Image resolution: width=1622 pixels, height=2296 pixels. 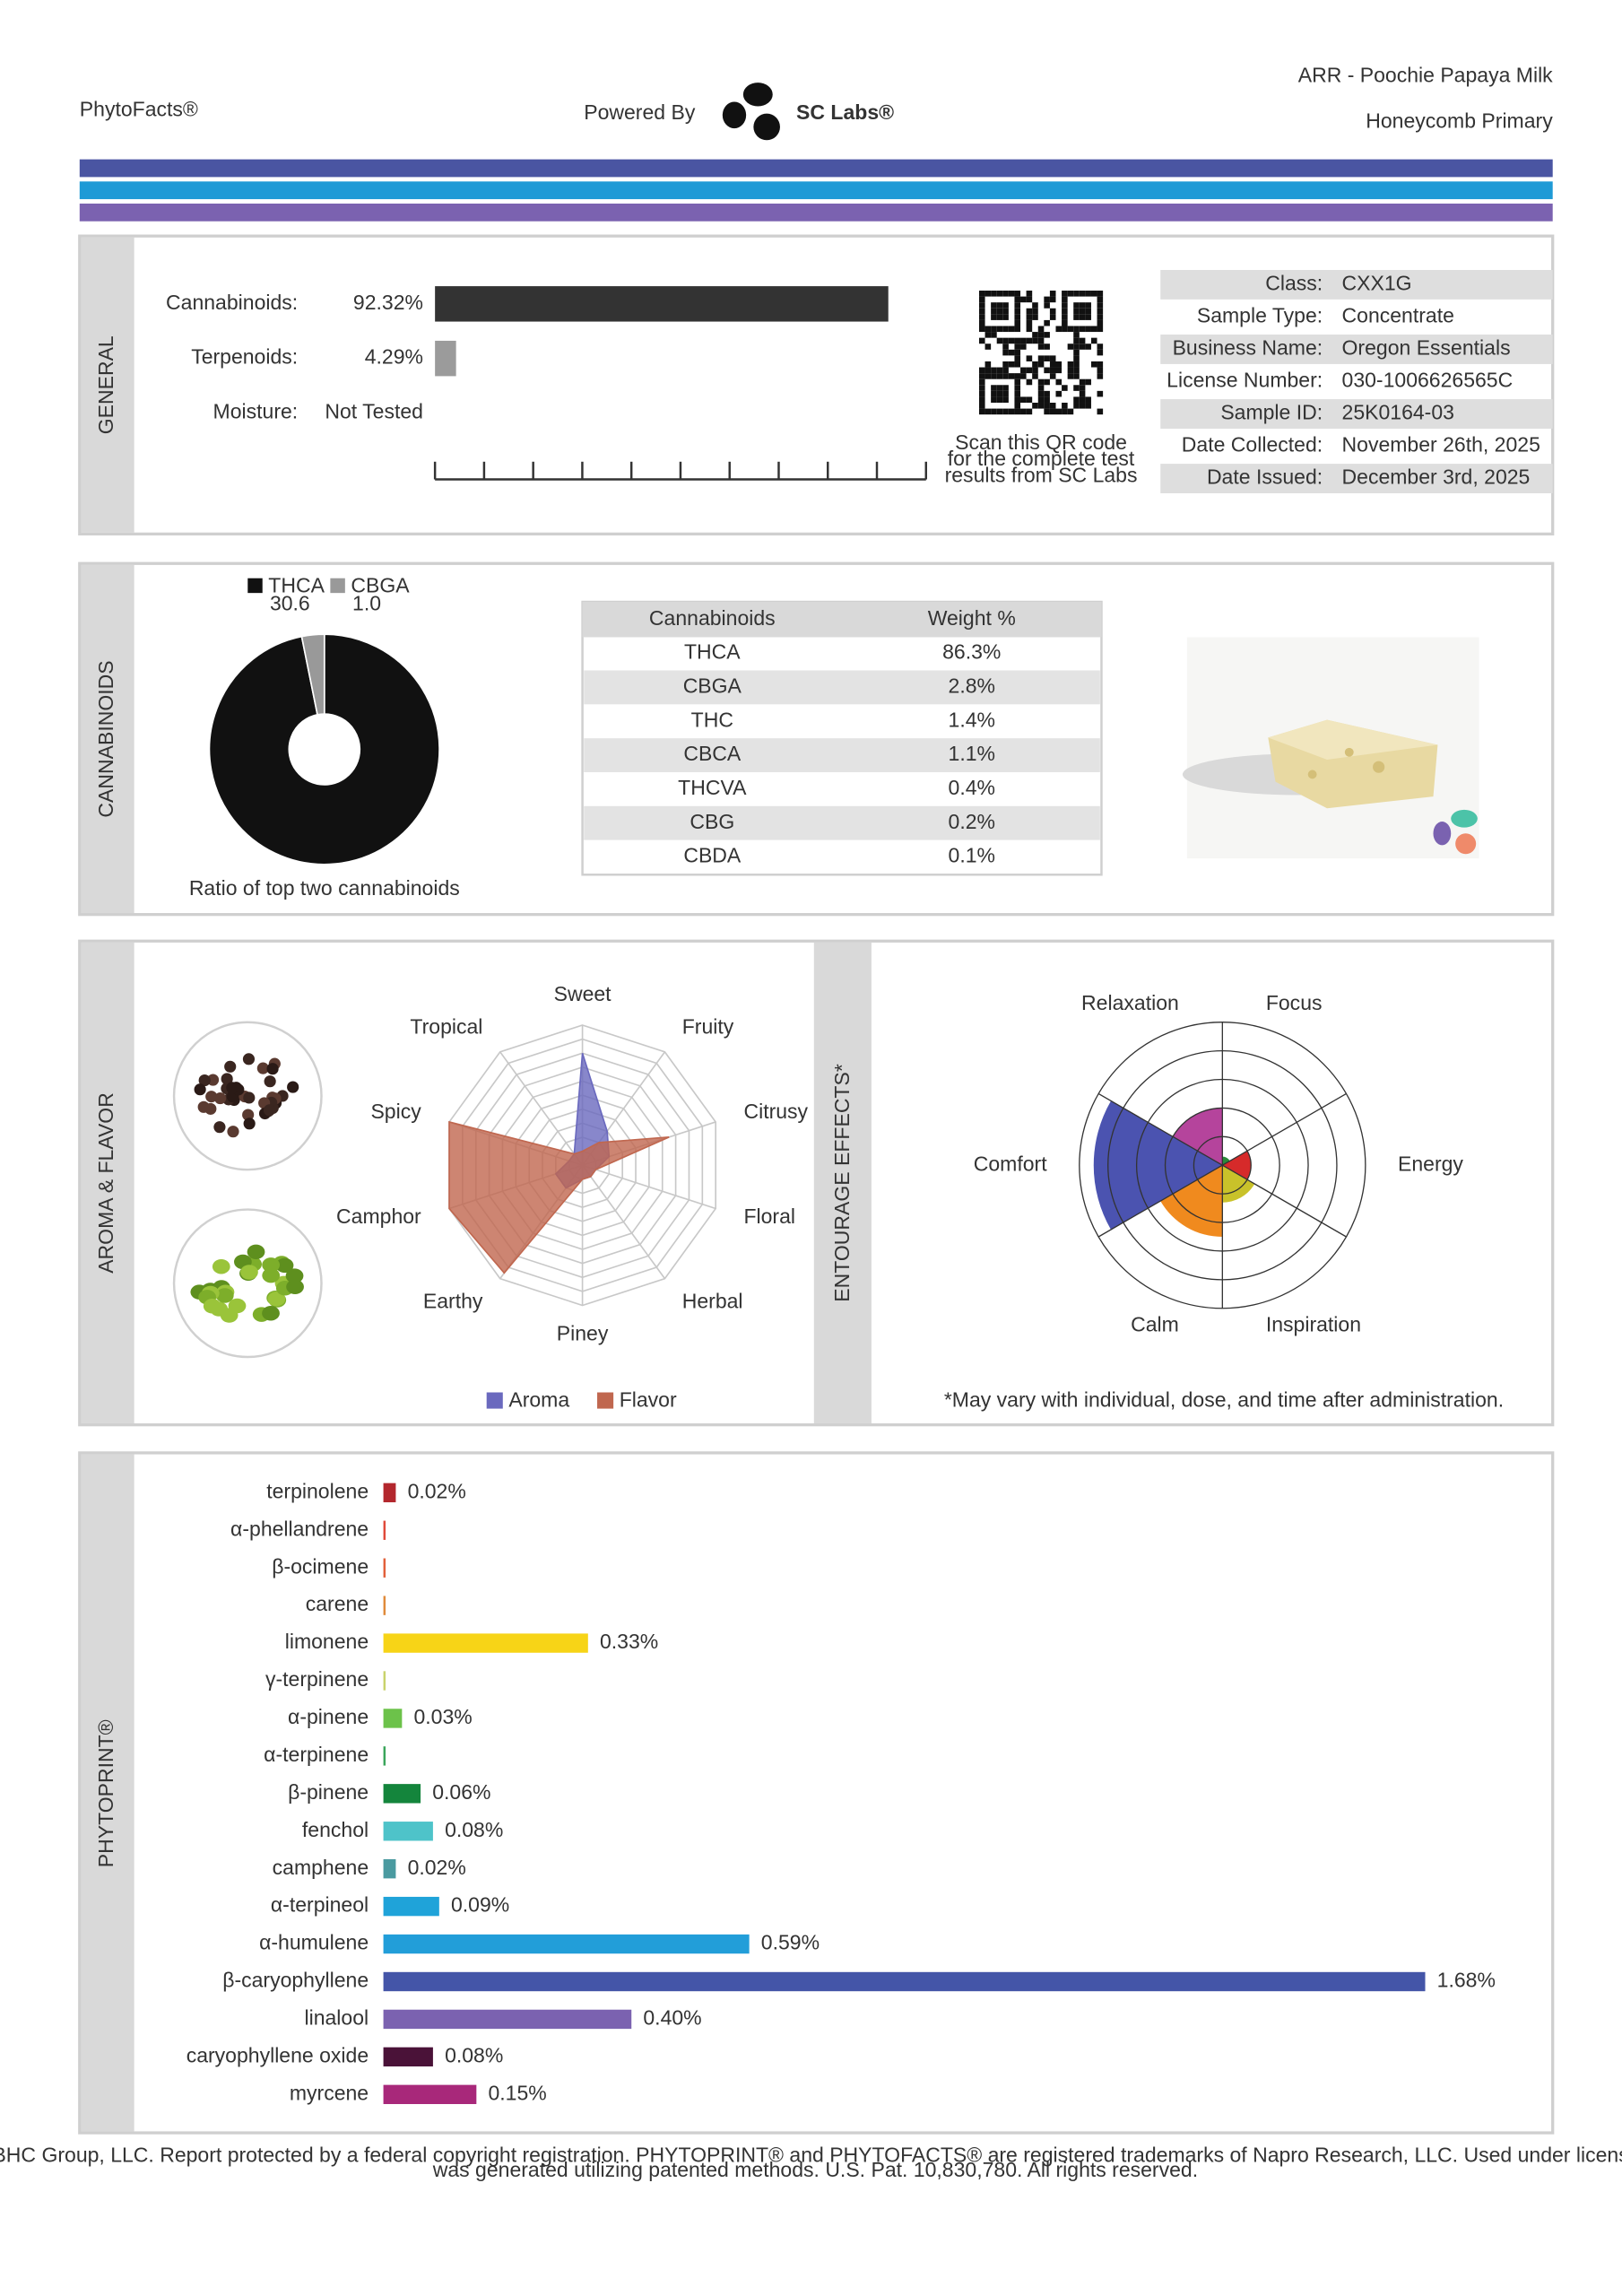 I want to click on section-label: ENTOURAGE EFFECTS*, so click(x=842, y=1183).